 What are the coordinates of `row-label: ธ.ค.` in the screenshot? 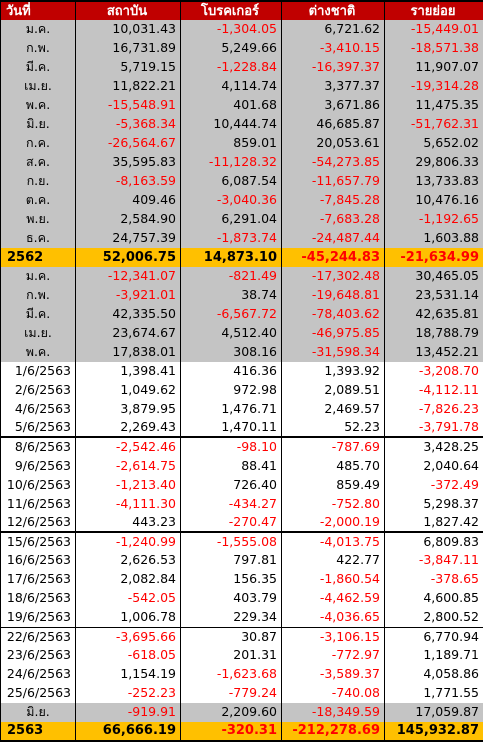 It's located at (38, 238).